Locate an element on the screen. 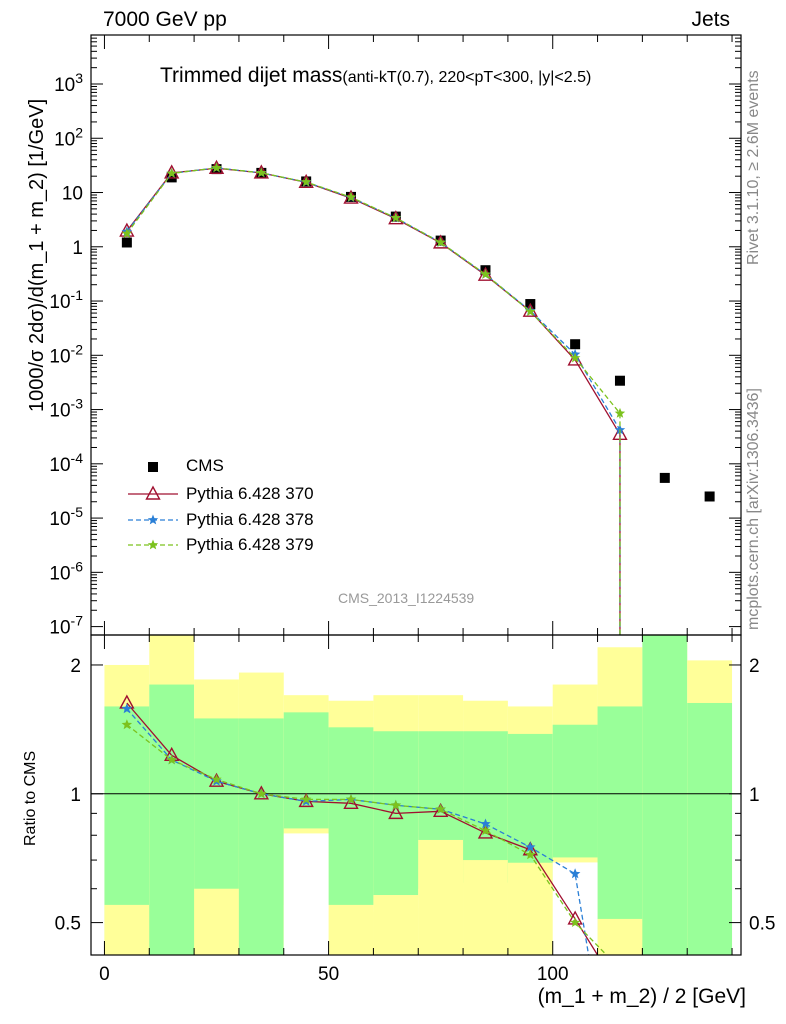 This screenshot has height=1024, width=786. y-tick-label: 10⁻¹ is located at coordinates (66, 300).